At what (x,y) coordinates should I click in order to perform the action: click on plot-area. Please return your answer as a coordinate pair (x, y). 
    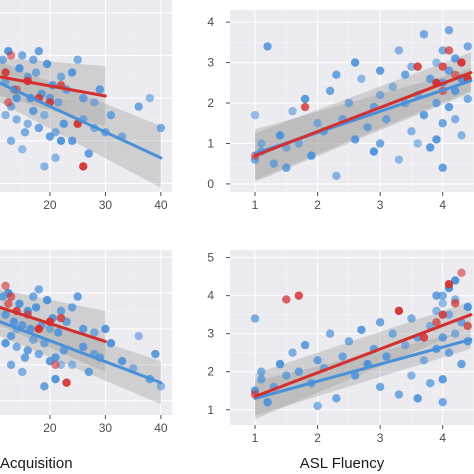
    Looking at the image, I should click on (86, 332).